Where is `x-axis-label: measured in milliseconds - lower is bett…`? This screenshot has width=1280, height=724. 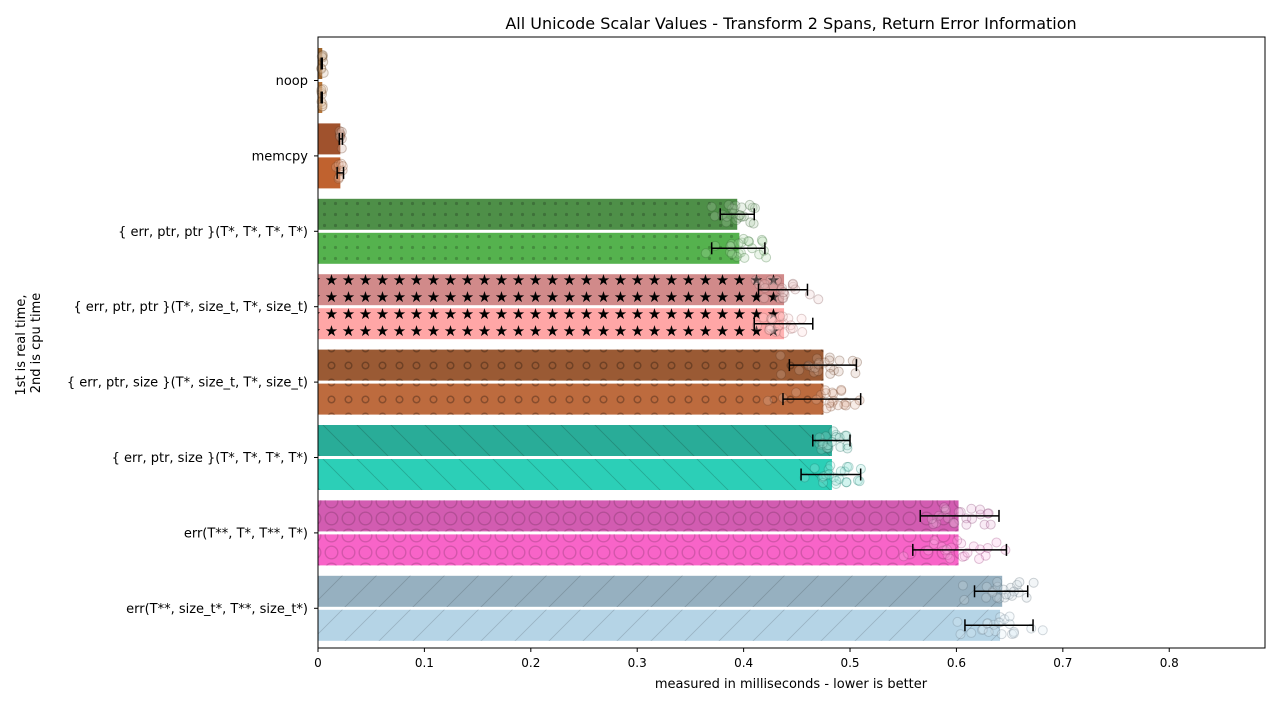
x-axis-label: measured in milliseconds - lower is bett… is located at coordinates (791, 684).